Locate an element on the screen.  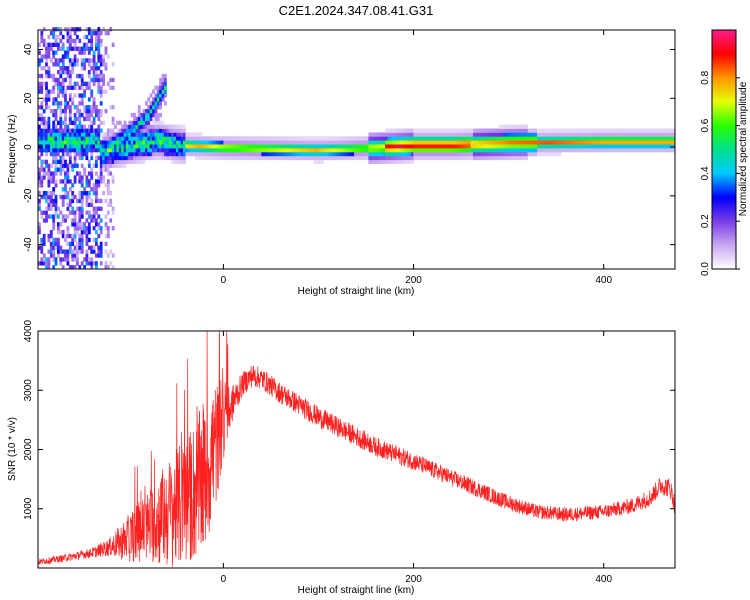
figure-title: C2E1.2024.347.08.41.G31 is located at coordinates (356, 10).